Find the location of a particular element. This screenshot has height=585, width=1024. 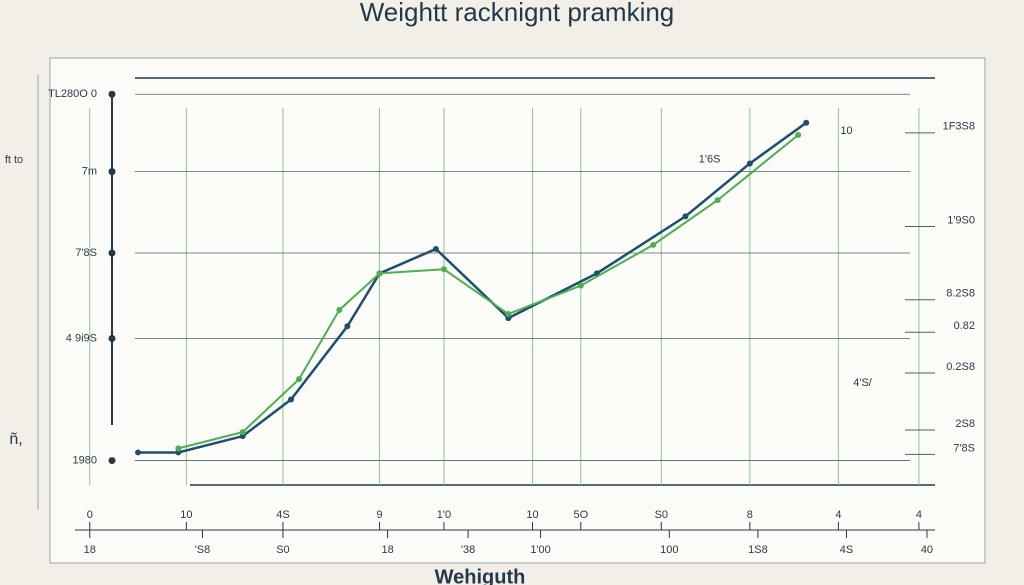

chart-title: Weightt racknignt pramking is located at coordinates (517, 13).